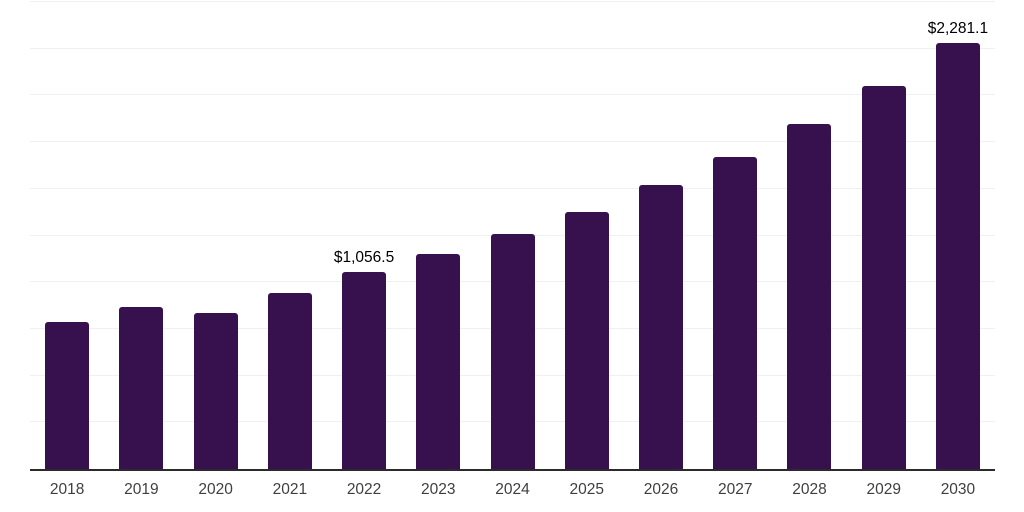 The width and height of the screenshot is (1024, 512). I want to click on x-axis-line, so click(512, 470).